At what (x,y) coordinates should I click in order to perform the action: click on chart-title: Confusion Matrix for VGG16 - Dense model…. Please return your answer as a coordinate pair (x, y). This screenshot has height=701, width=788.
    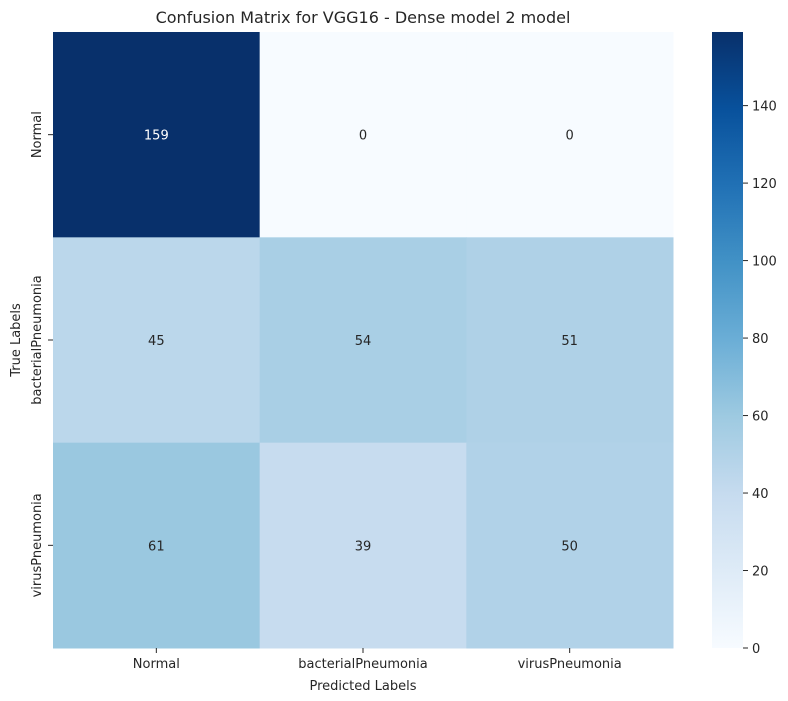
    Looking at the image, I should click on (363, 17).